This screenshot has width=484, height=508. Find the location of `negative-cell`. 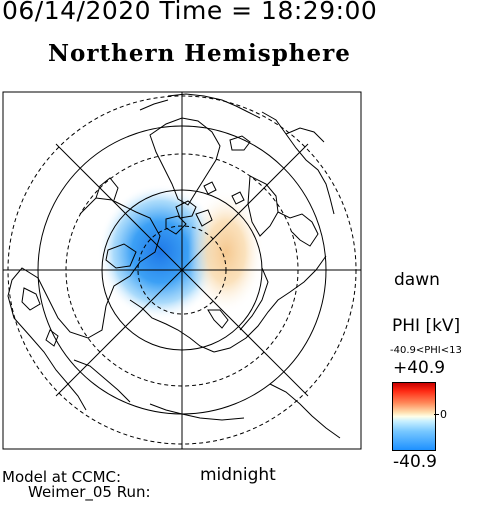

negative-cell is located at coordinates (160, 252).